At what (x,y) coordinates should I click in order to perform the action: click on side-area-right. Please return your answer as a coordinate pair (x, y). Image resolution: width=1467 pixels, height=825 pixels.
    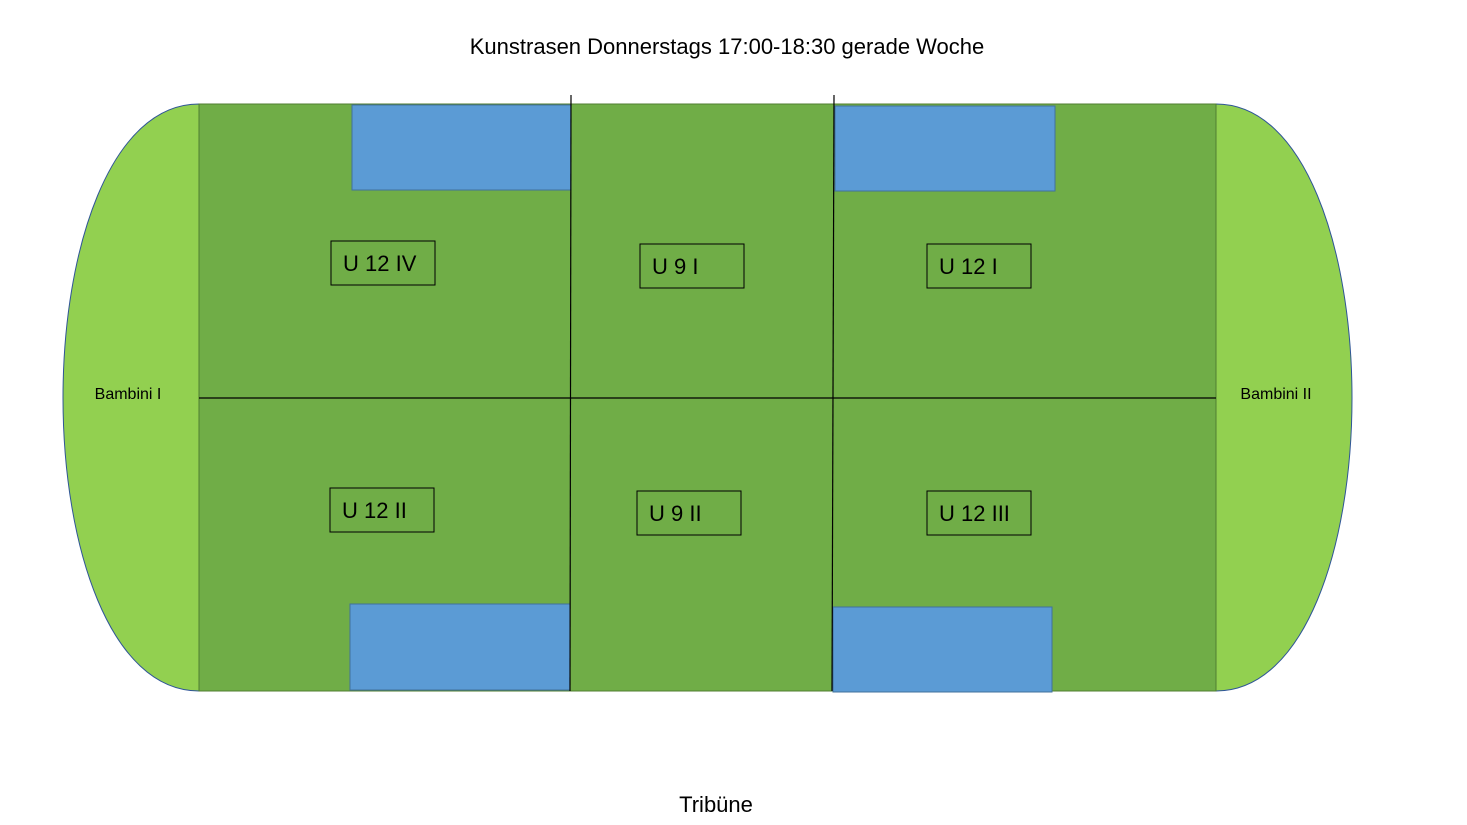
    Looking at the image, I should click on (1284, 397).